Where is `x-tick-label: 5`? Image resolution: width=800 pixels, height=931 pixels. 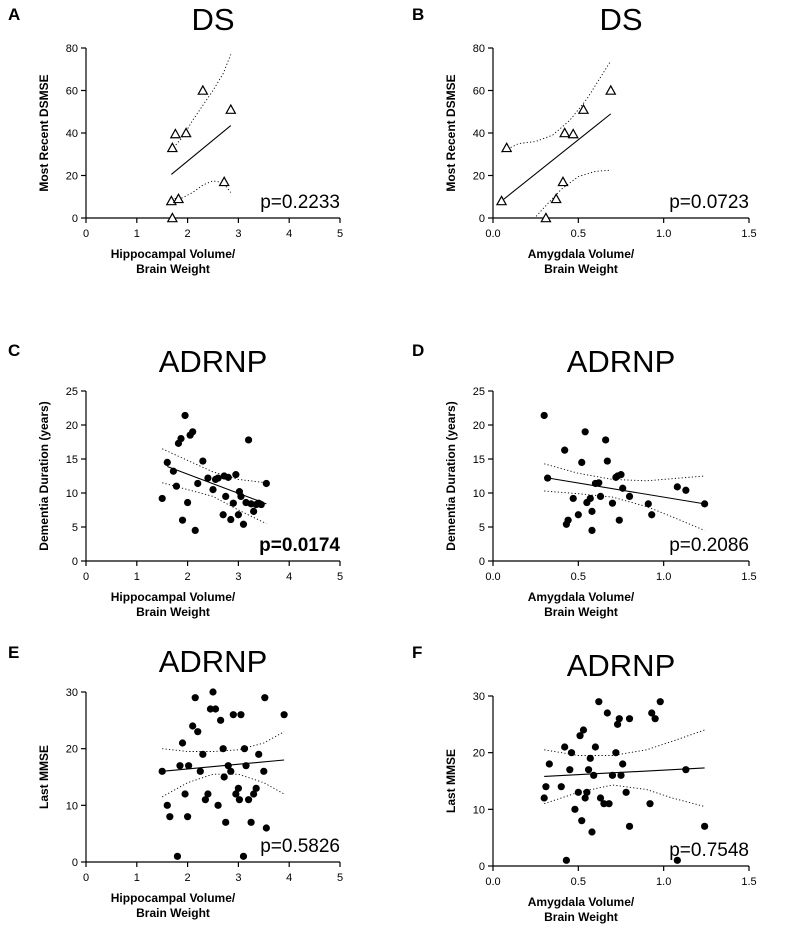 x-tick-label: 5 is located at coordinates (340, 577).